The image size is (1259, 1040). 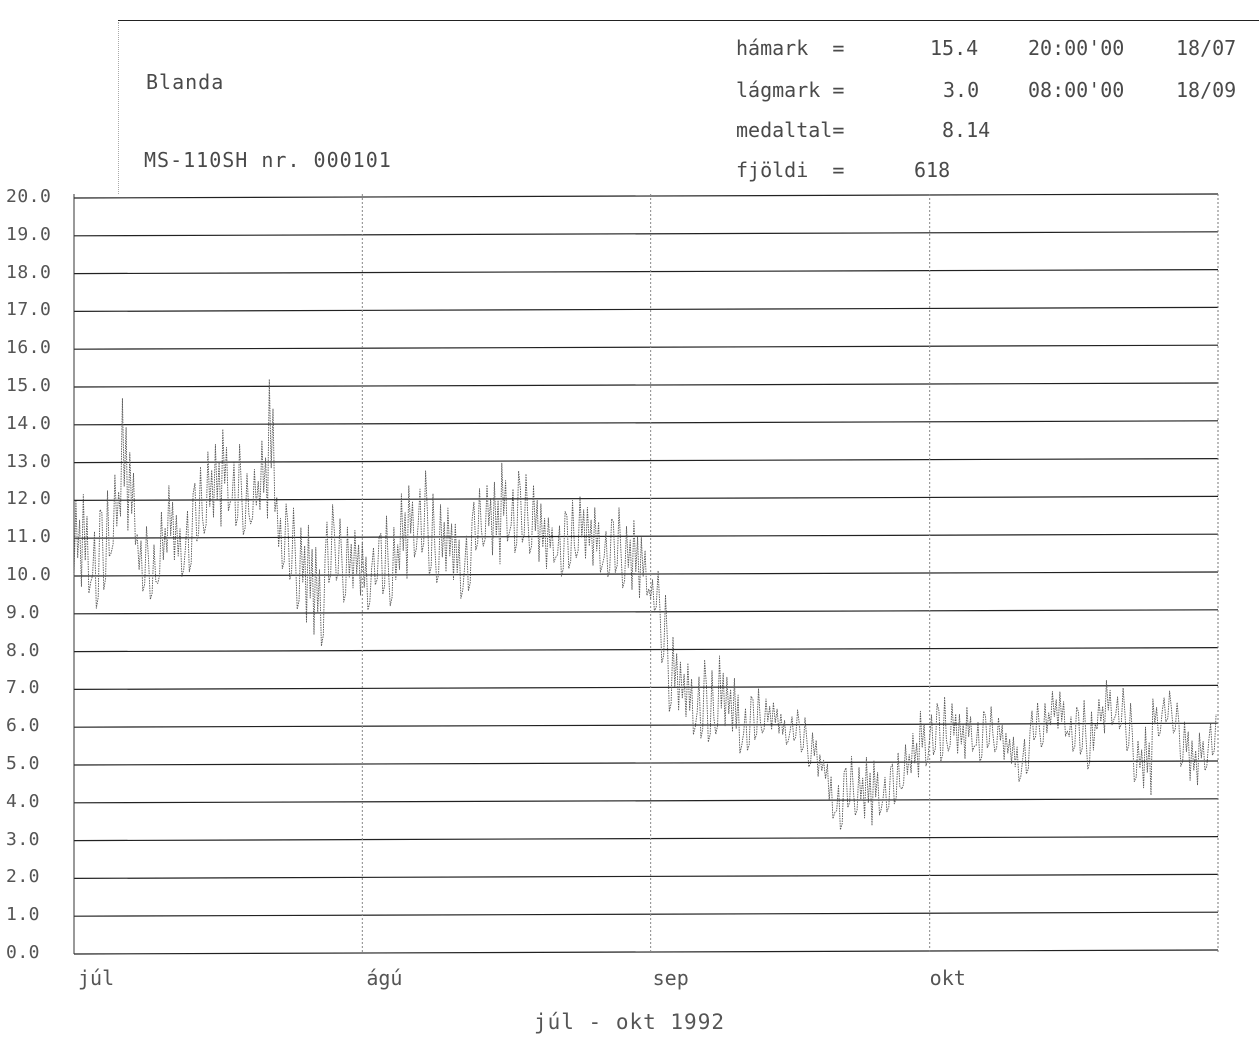 What do you see at coordinates (790, 48) in the screenshot?
I see `stat-label-max: hámark =` at bounding box center [790, 48].